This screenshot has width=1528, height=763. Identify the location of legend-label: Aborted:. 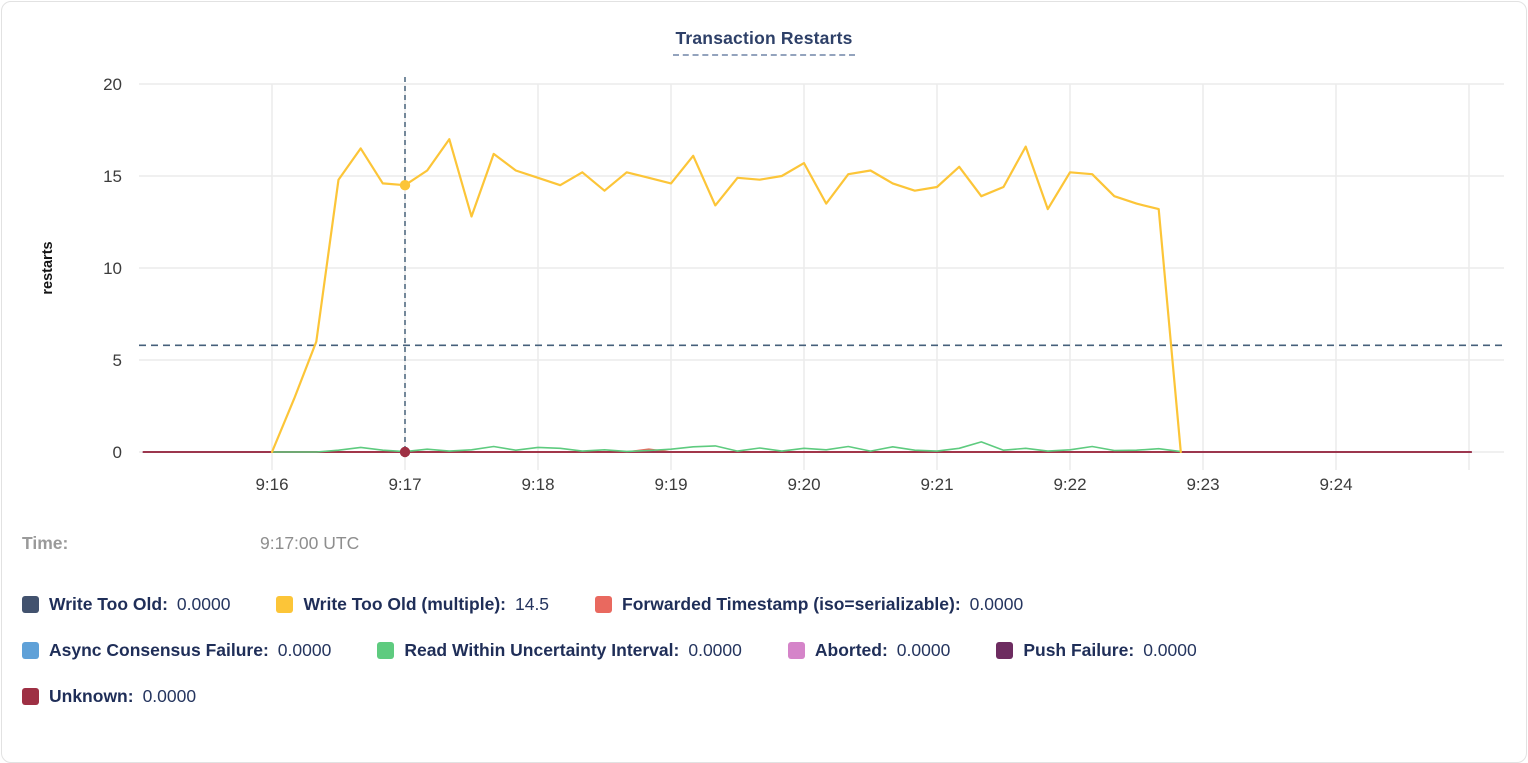
(851, 649).